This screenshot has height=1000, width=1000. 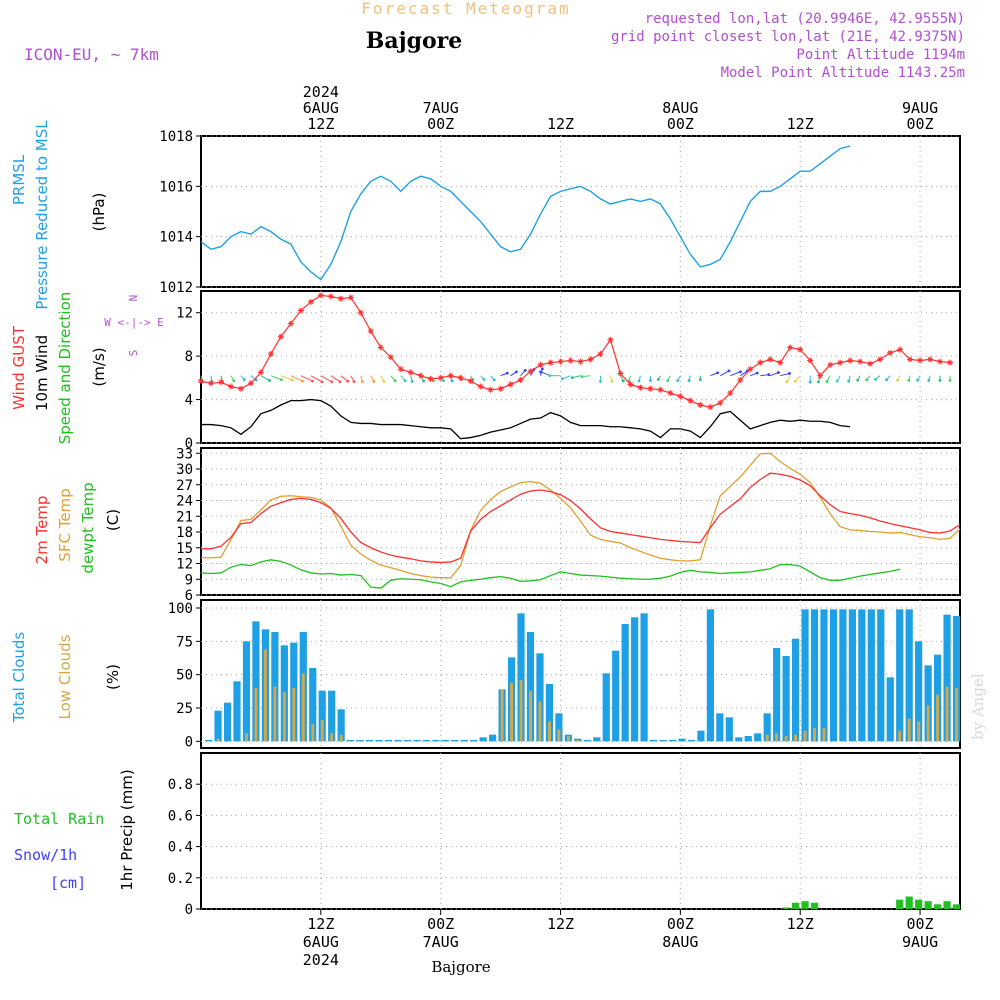 I want to click on compass-s: S, so click(x=133, y=353).